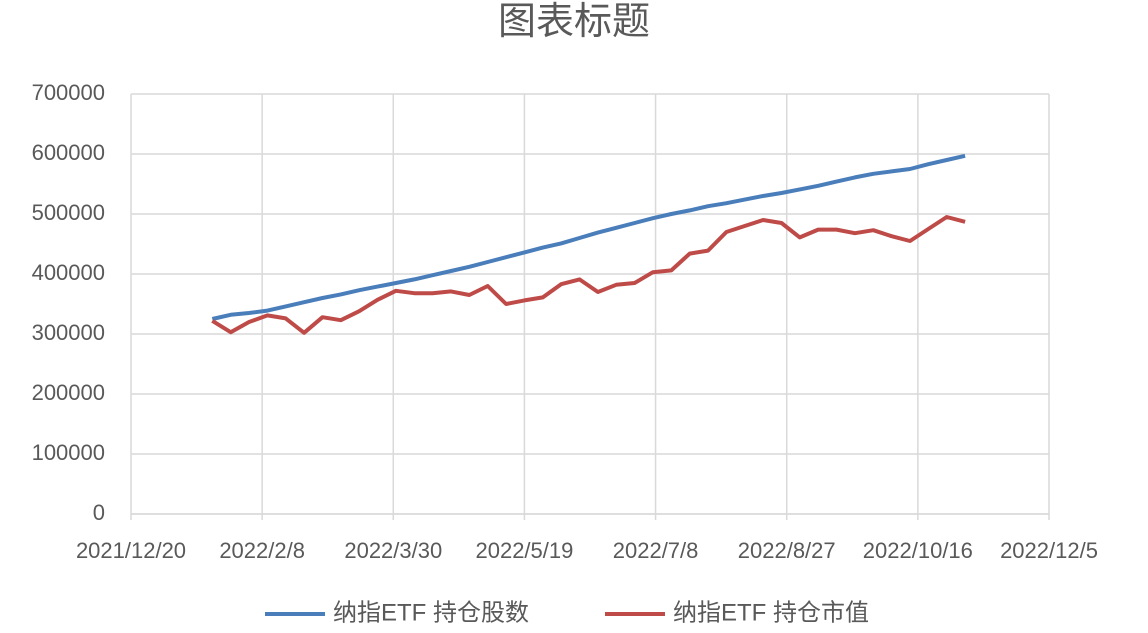 The height and width of the screenshot is (633, 1148). I want to click on y-tick-label: 100000, so click(68, 452).